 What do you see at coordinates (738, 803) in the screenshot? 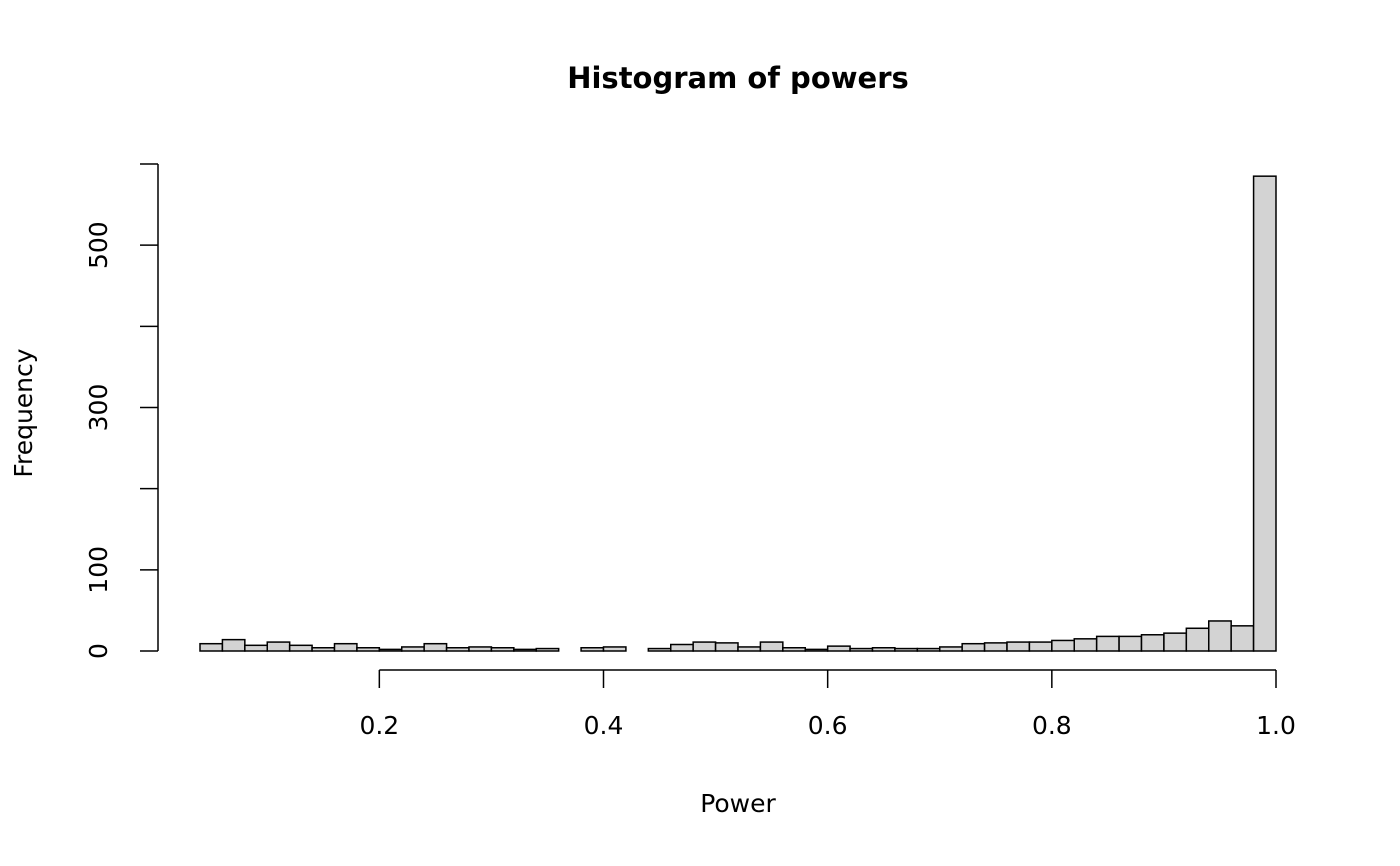
I see `x-axis-label: Power` at bounding box center [738, 803].